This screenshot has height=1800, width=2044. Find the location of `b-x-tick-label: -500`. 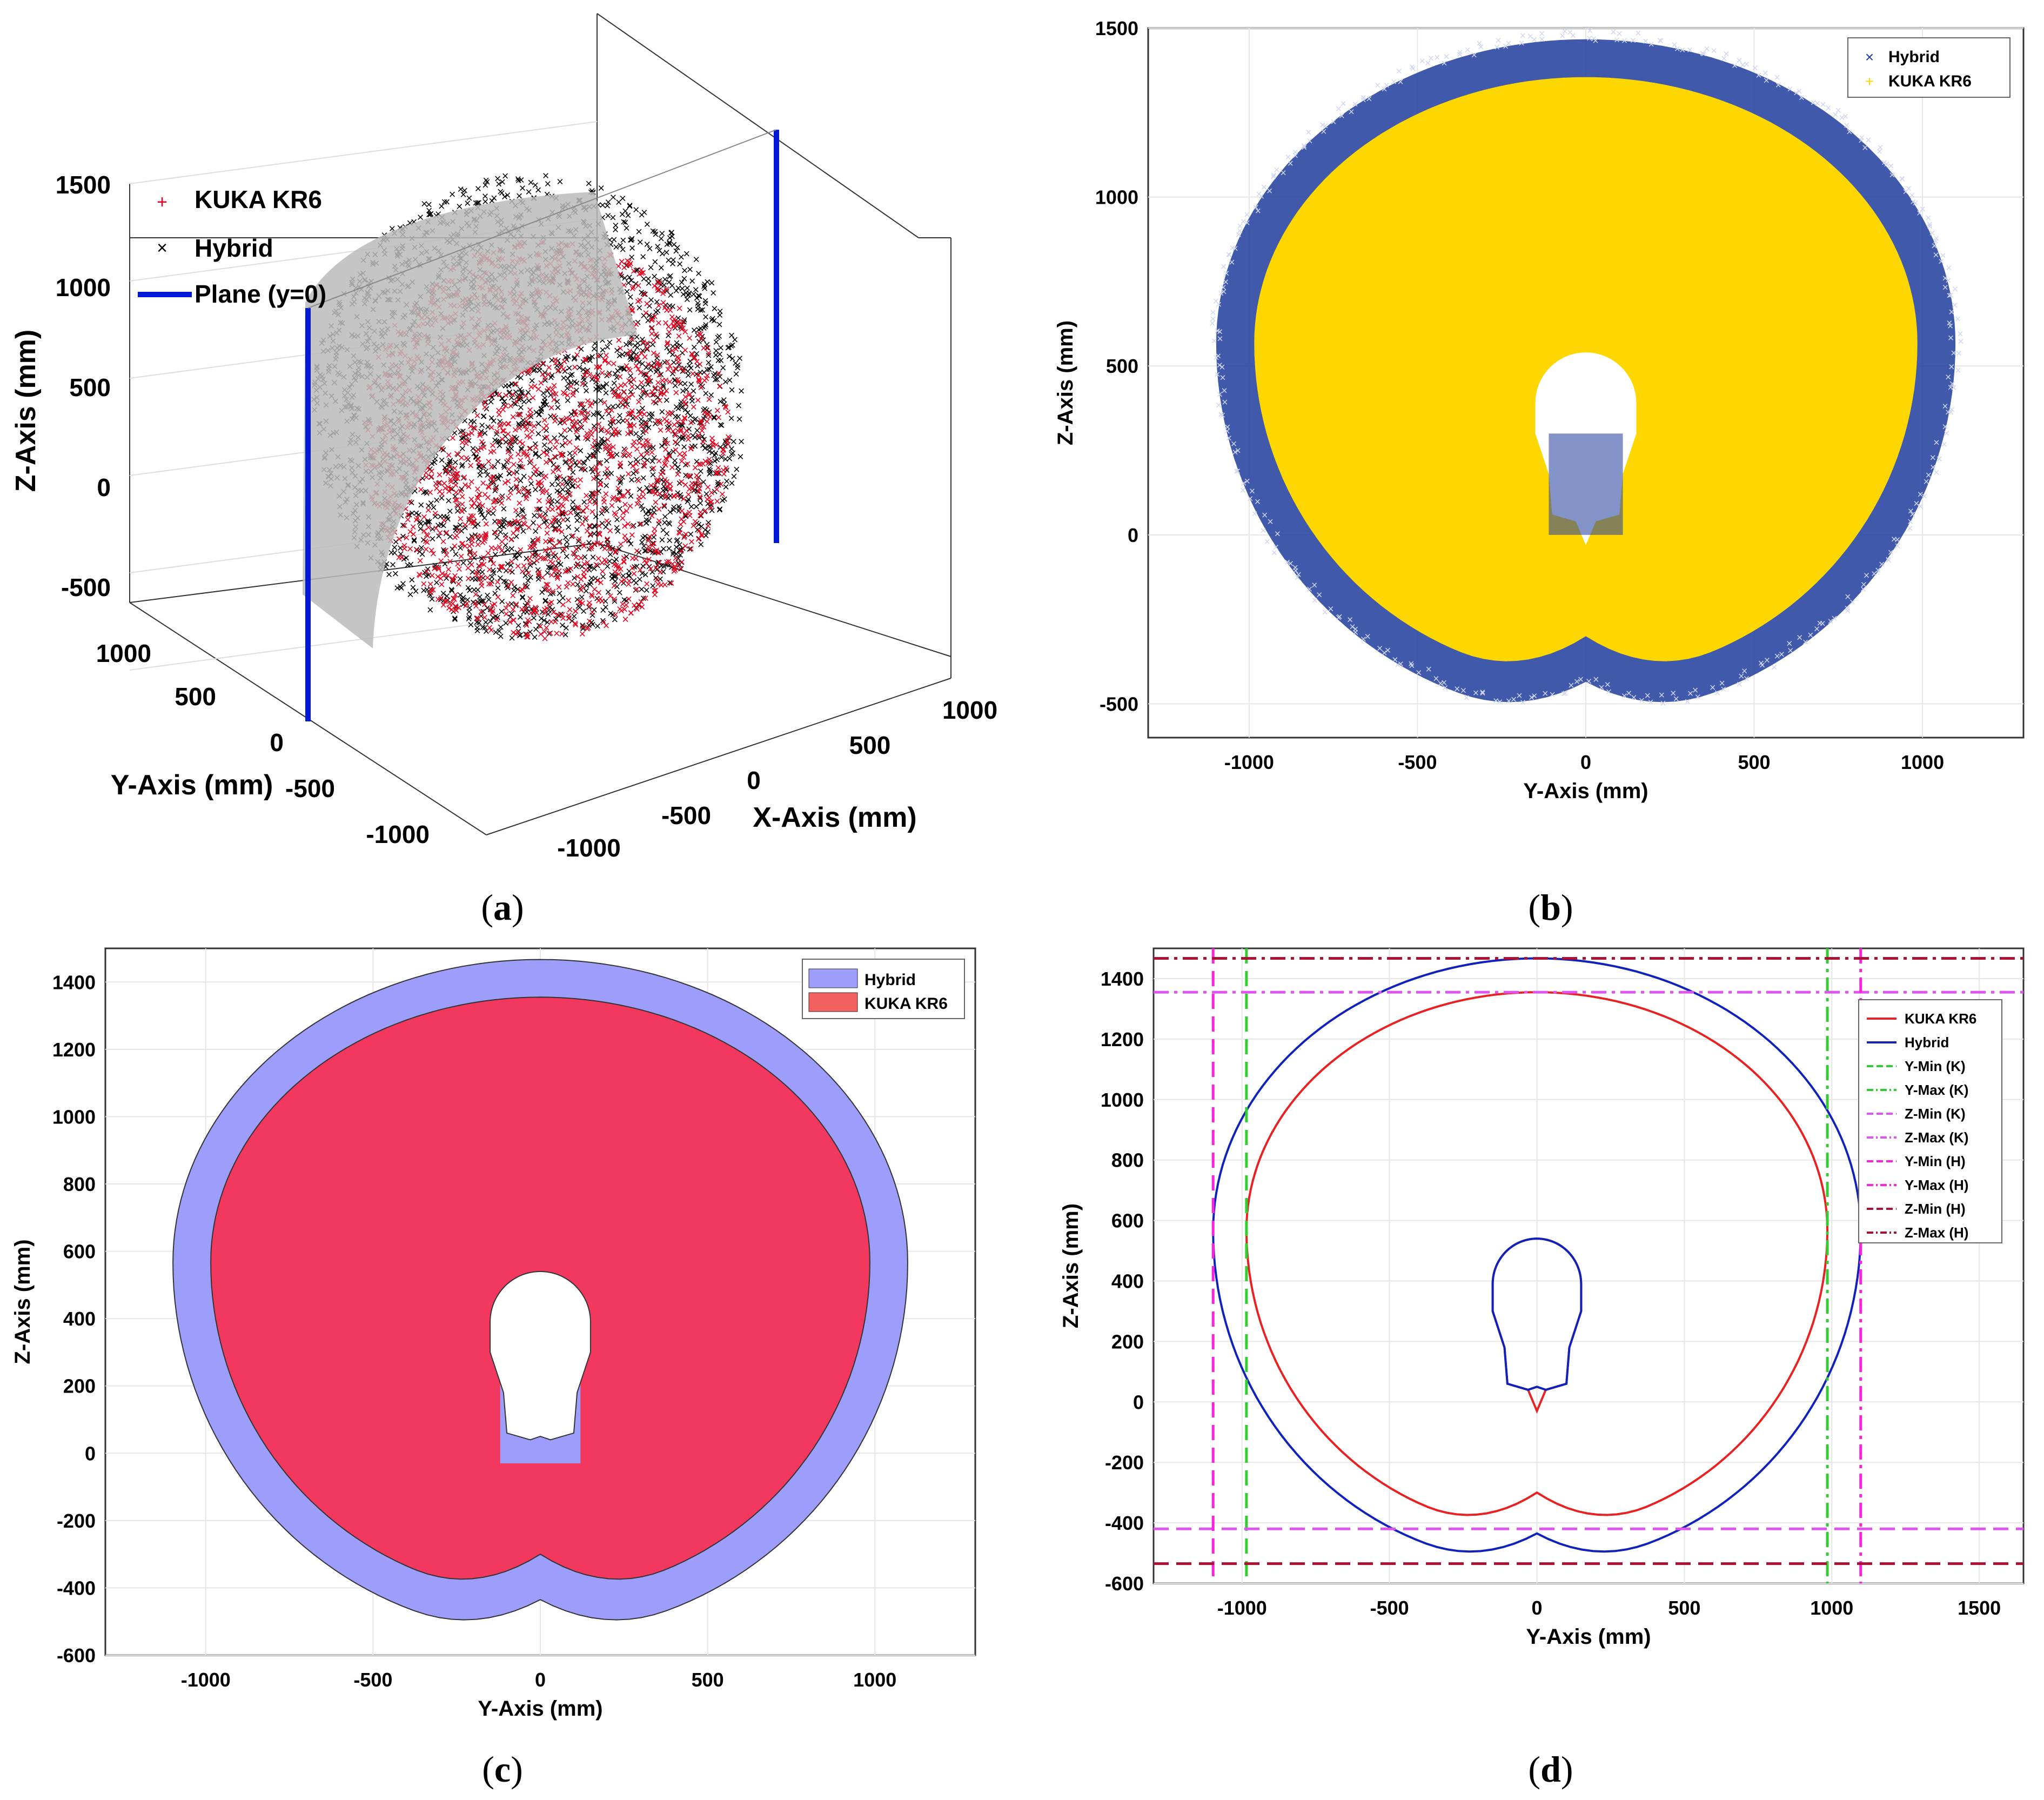

b-x-tick-label: -500 is located at coordinates (1417, 762).